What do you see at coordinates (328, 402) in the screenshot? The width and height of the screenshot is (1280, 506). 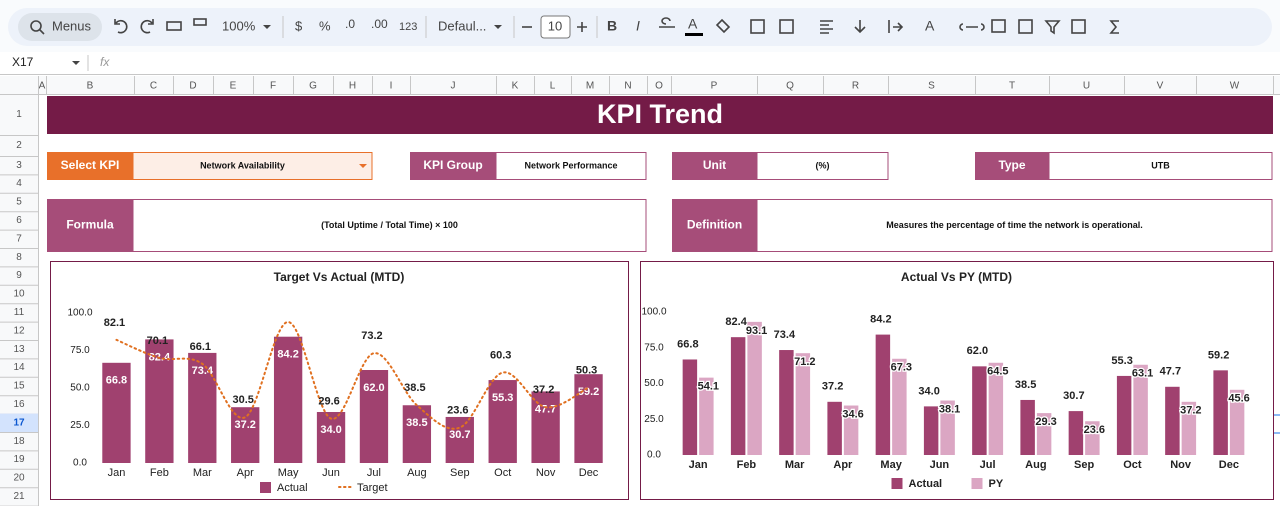 I see `data-label: 29.6` at bounding box center [328, 402].